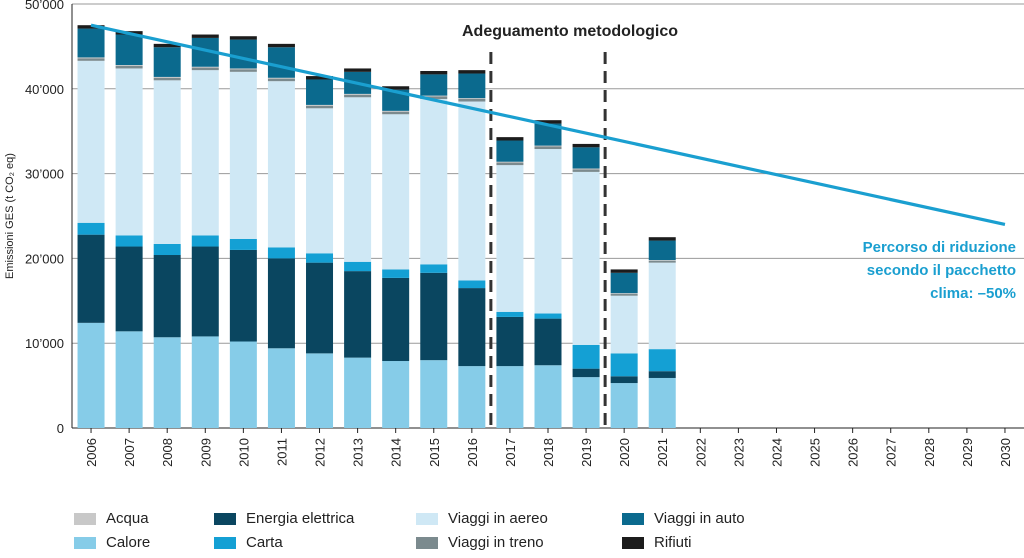  I want to click on bar-2016-viaggi-in-auto, so click(472, 86).